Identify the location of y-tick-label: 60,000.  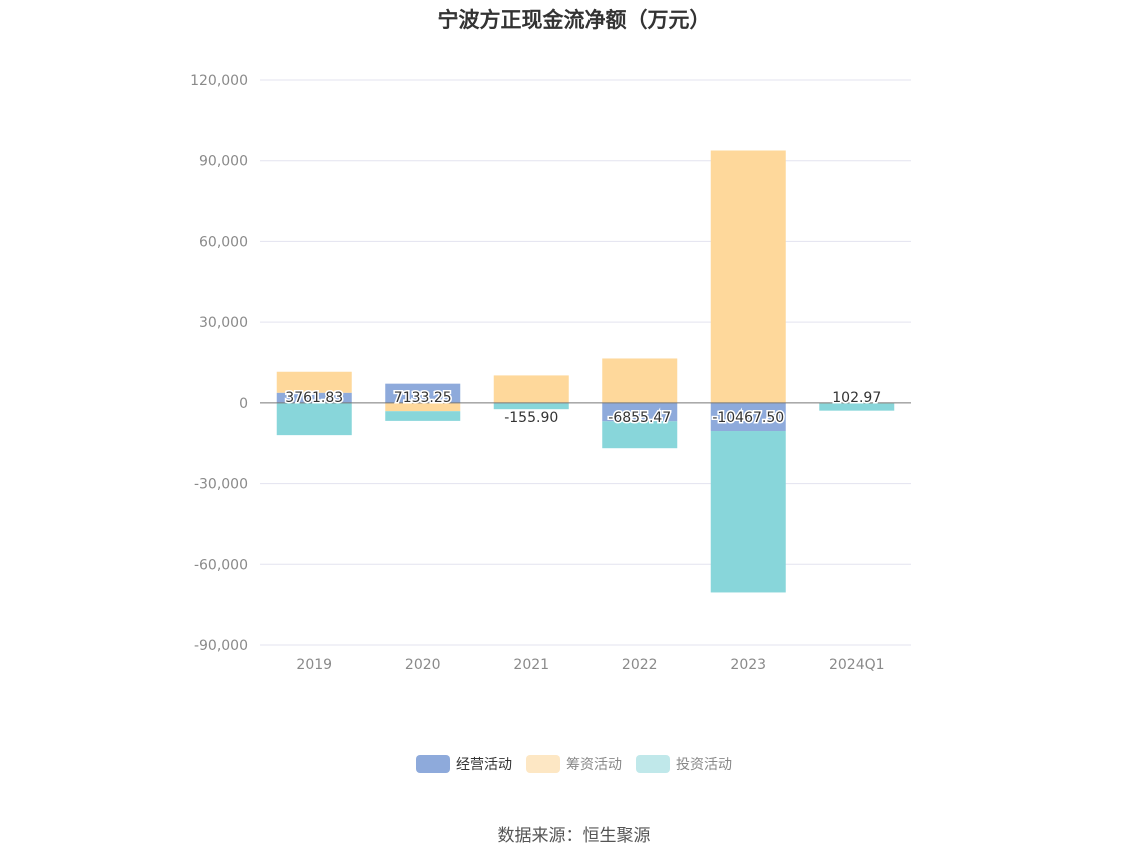
(223, 242).